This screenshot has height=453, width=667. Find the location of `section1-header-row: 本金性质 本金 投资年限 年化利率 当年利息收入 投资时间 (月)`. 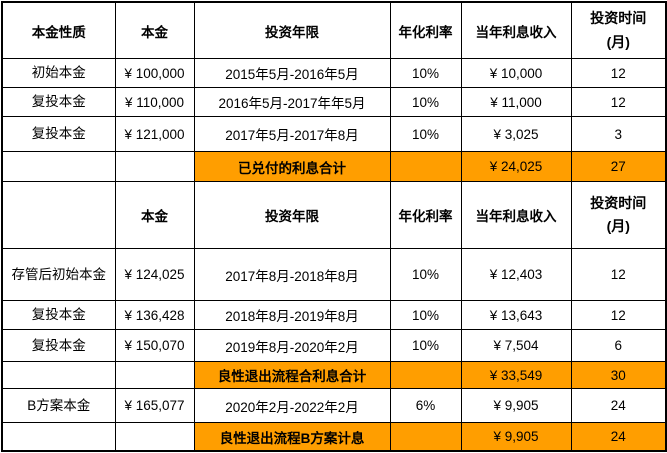

section1-header-row: 本金性质 本金 投资年限 年化利率 当年利息收入 投资时间 (月) is located at coordinates (334, 30).